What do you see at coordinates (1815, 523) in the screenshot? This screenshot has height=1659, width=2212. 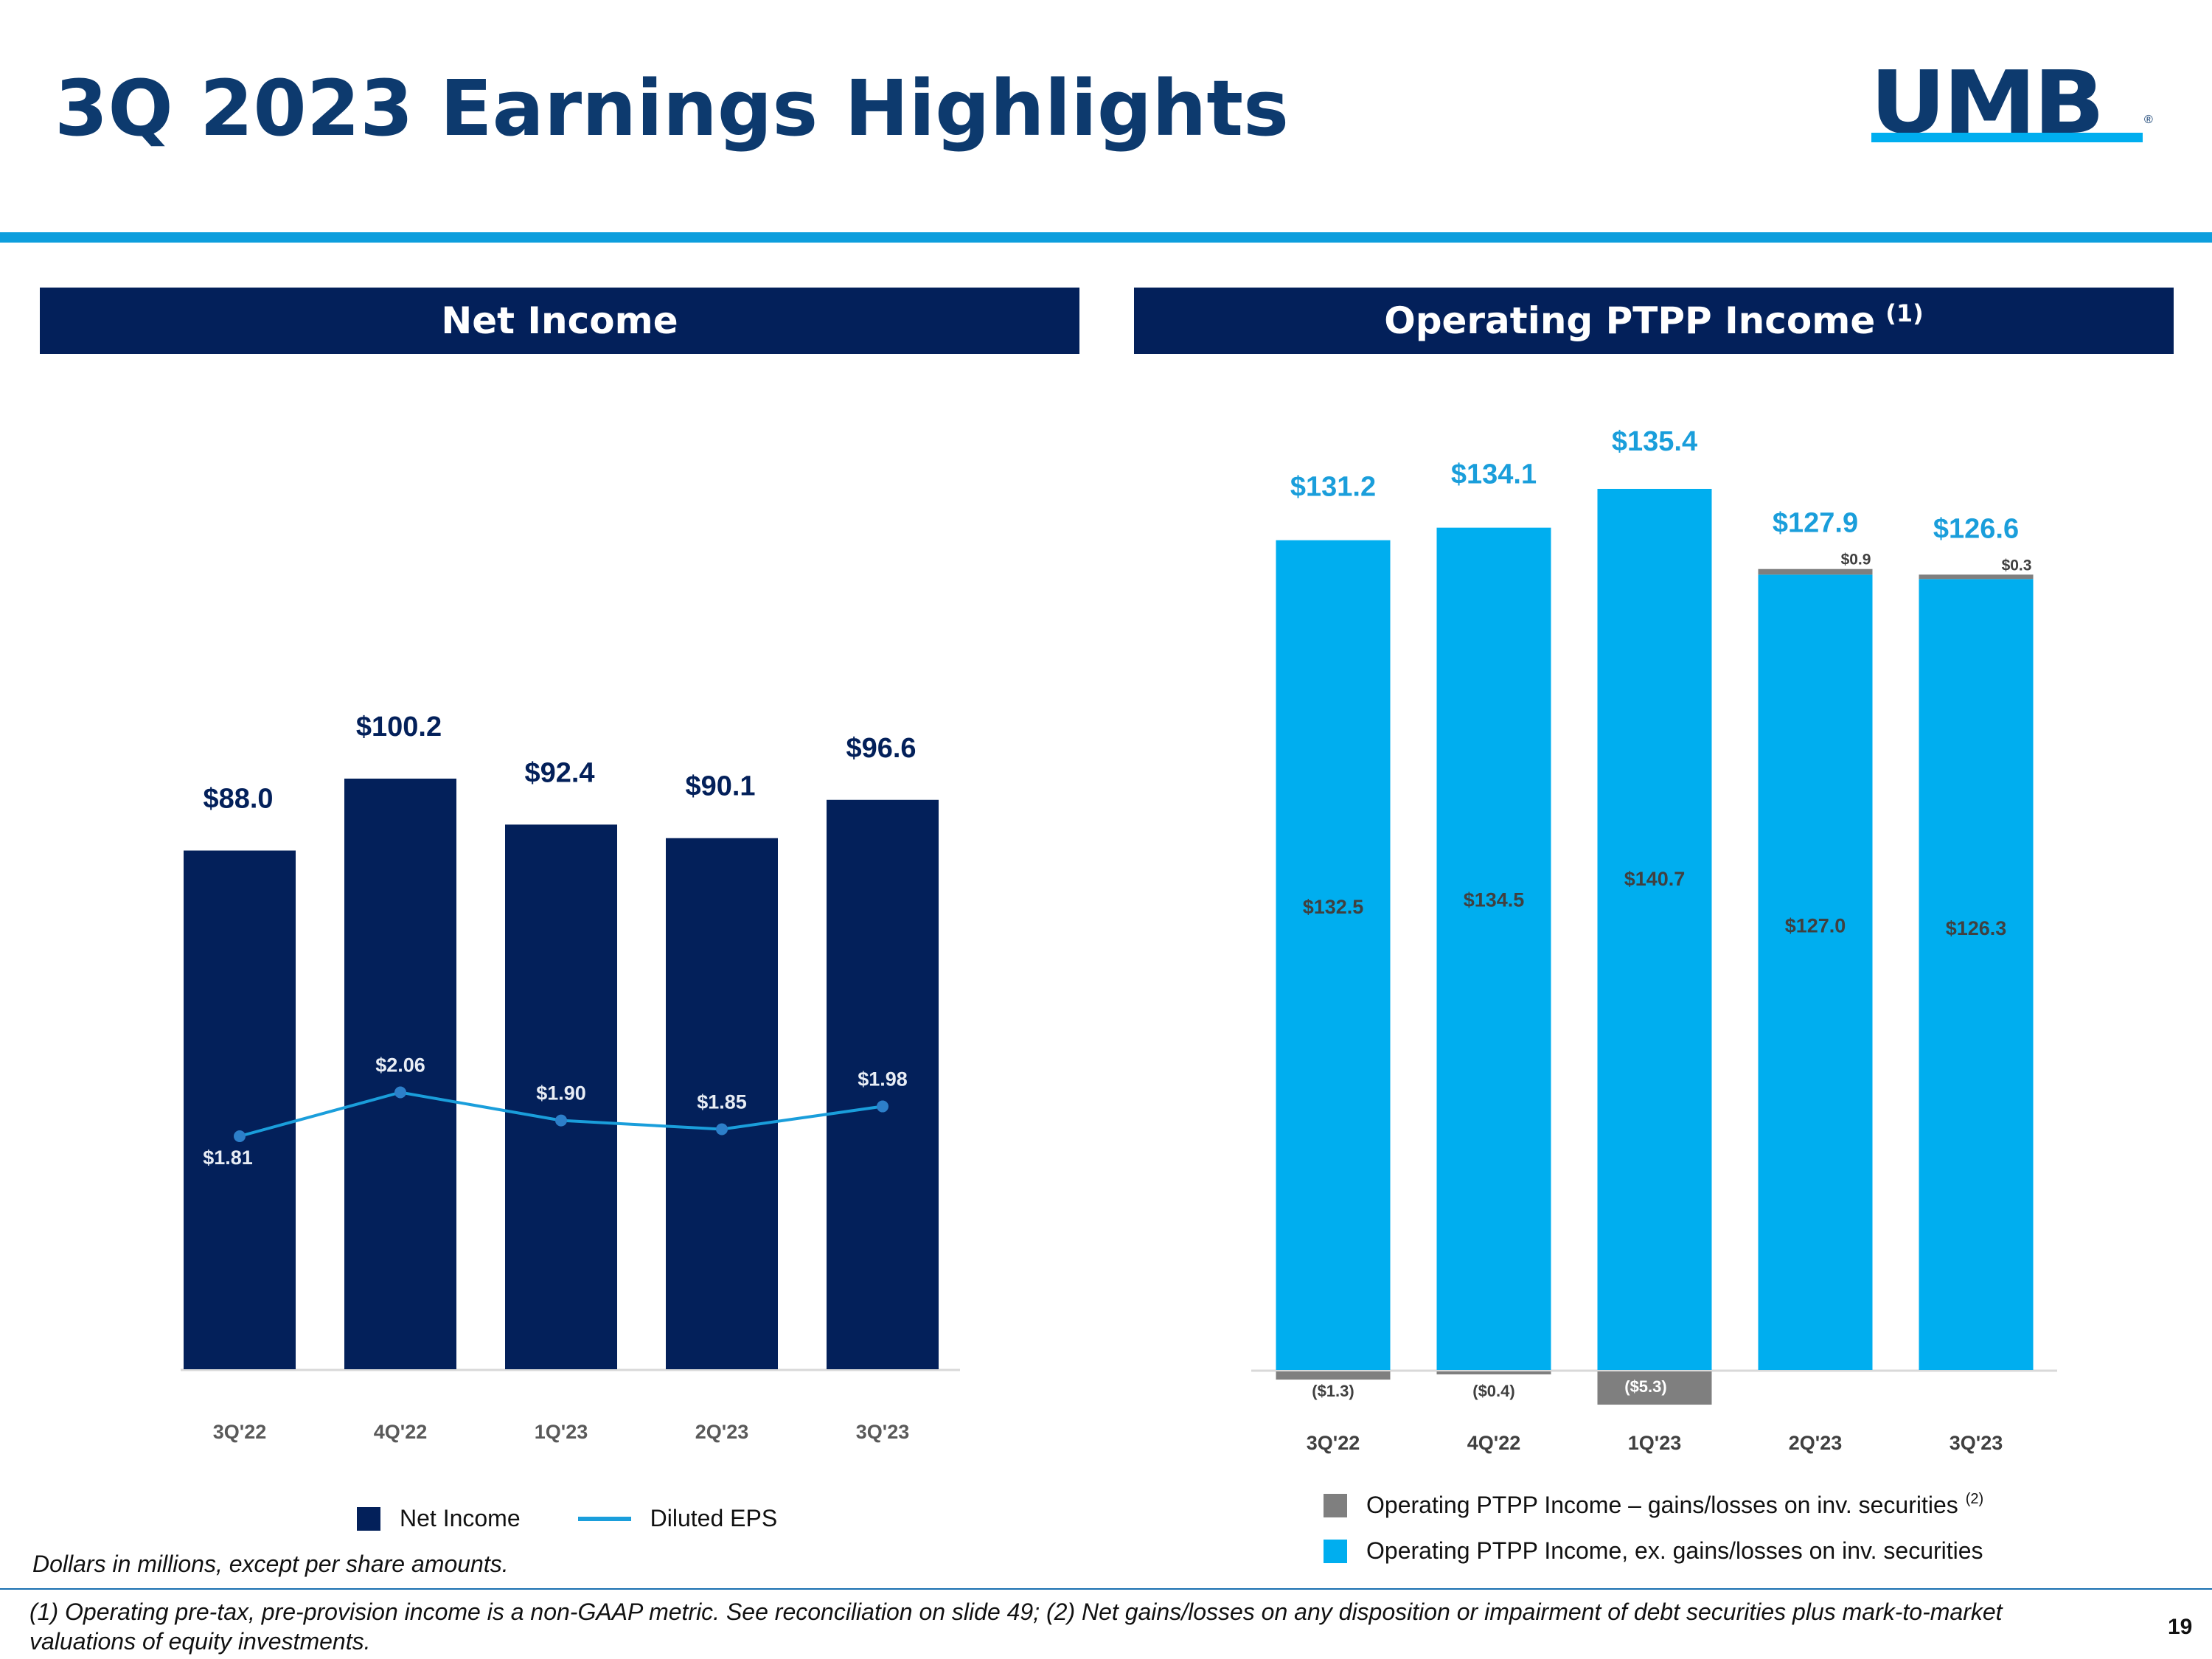 I see `ptpp-total-label: $127.9` at bounding box center [1815, 523].